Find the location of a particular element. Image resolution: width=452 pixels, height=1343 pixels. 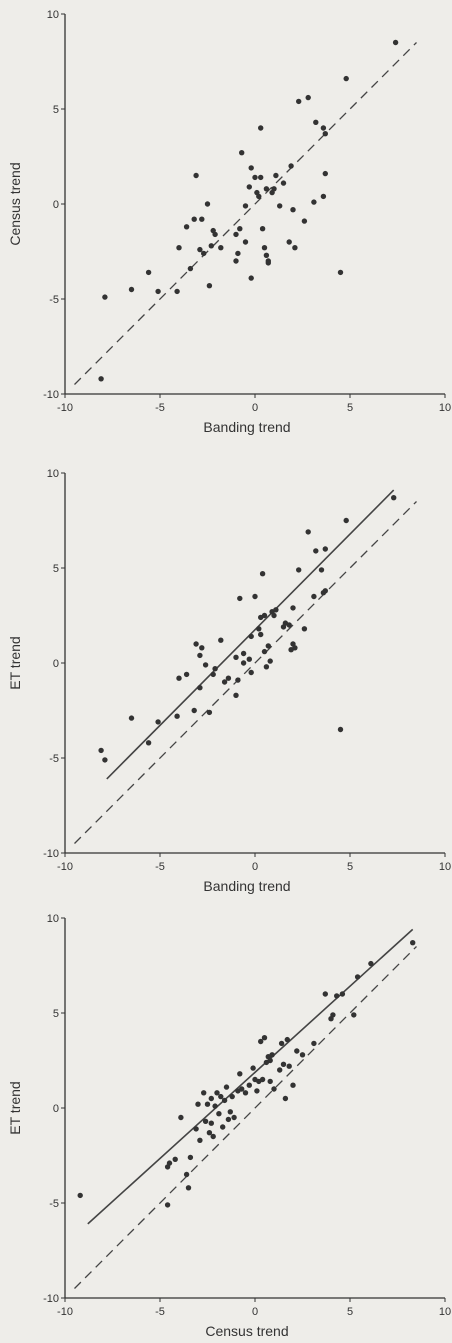

y-tick-label: -5 is located at coordinates (54, 300).